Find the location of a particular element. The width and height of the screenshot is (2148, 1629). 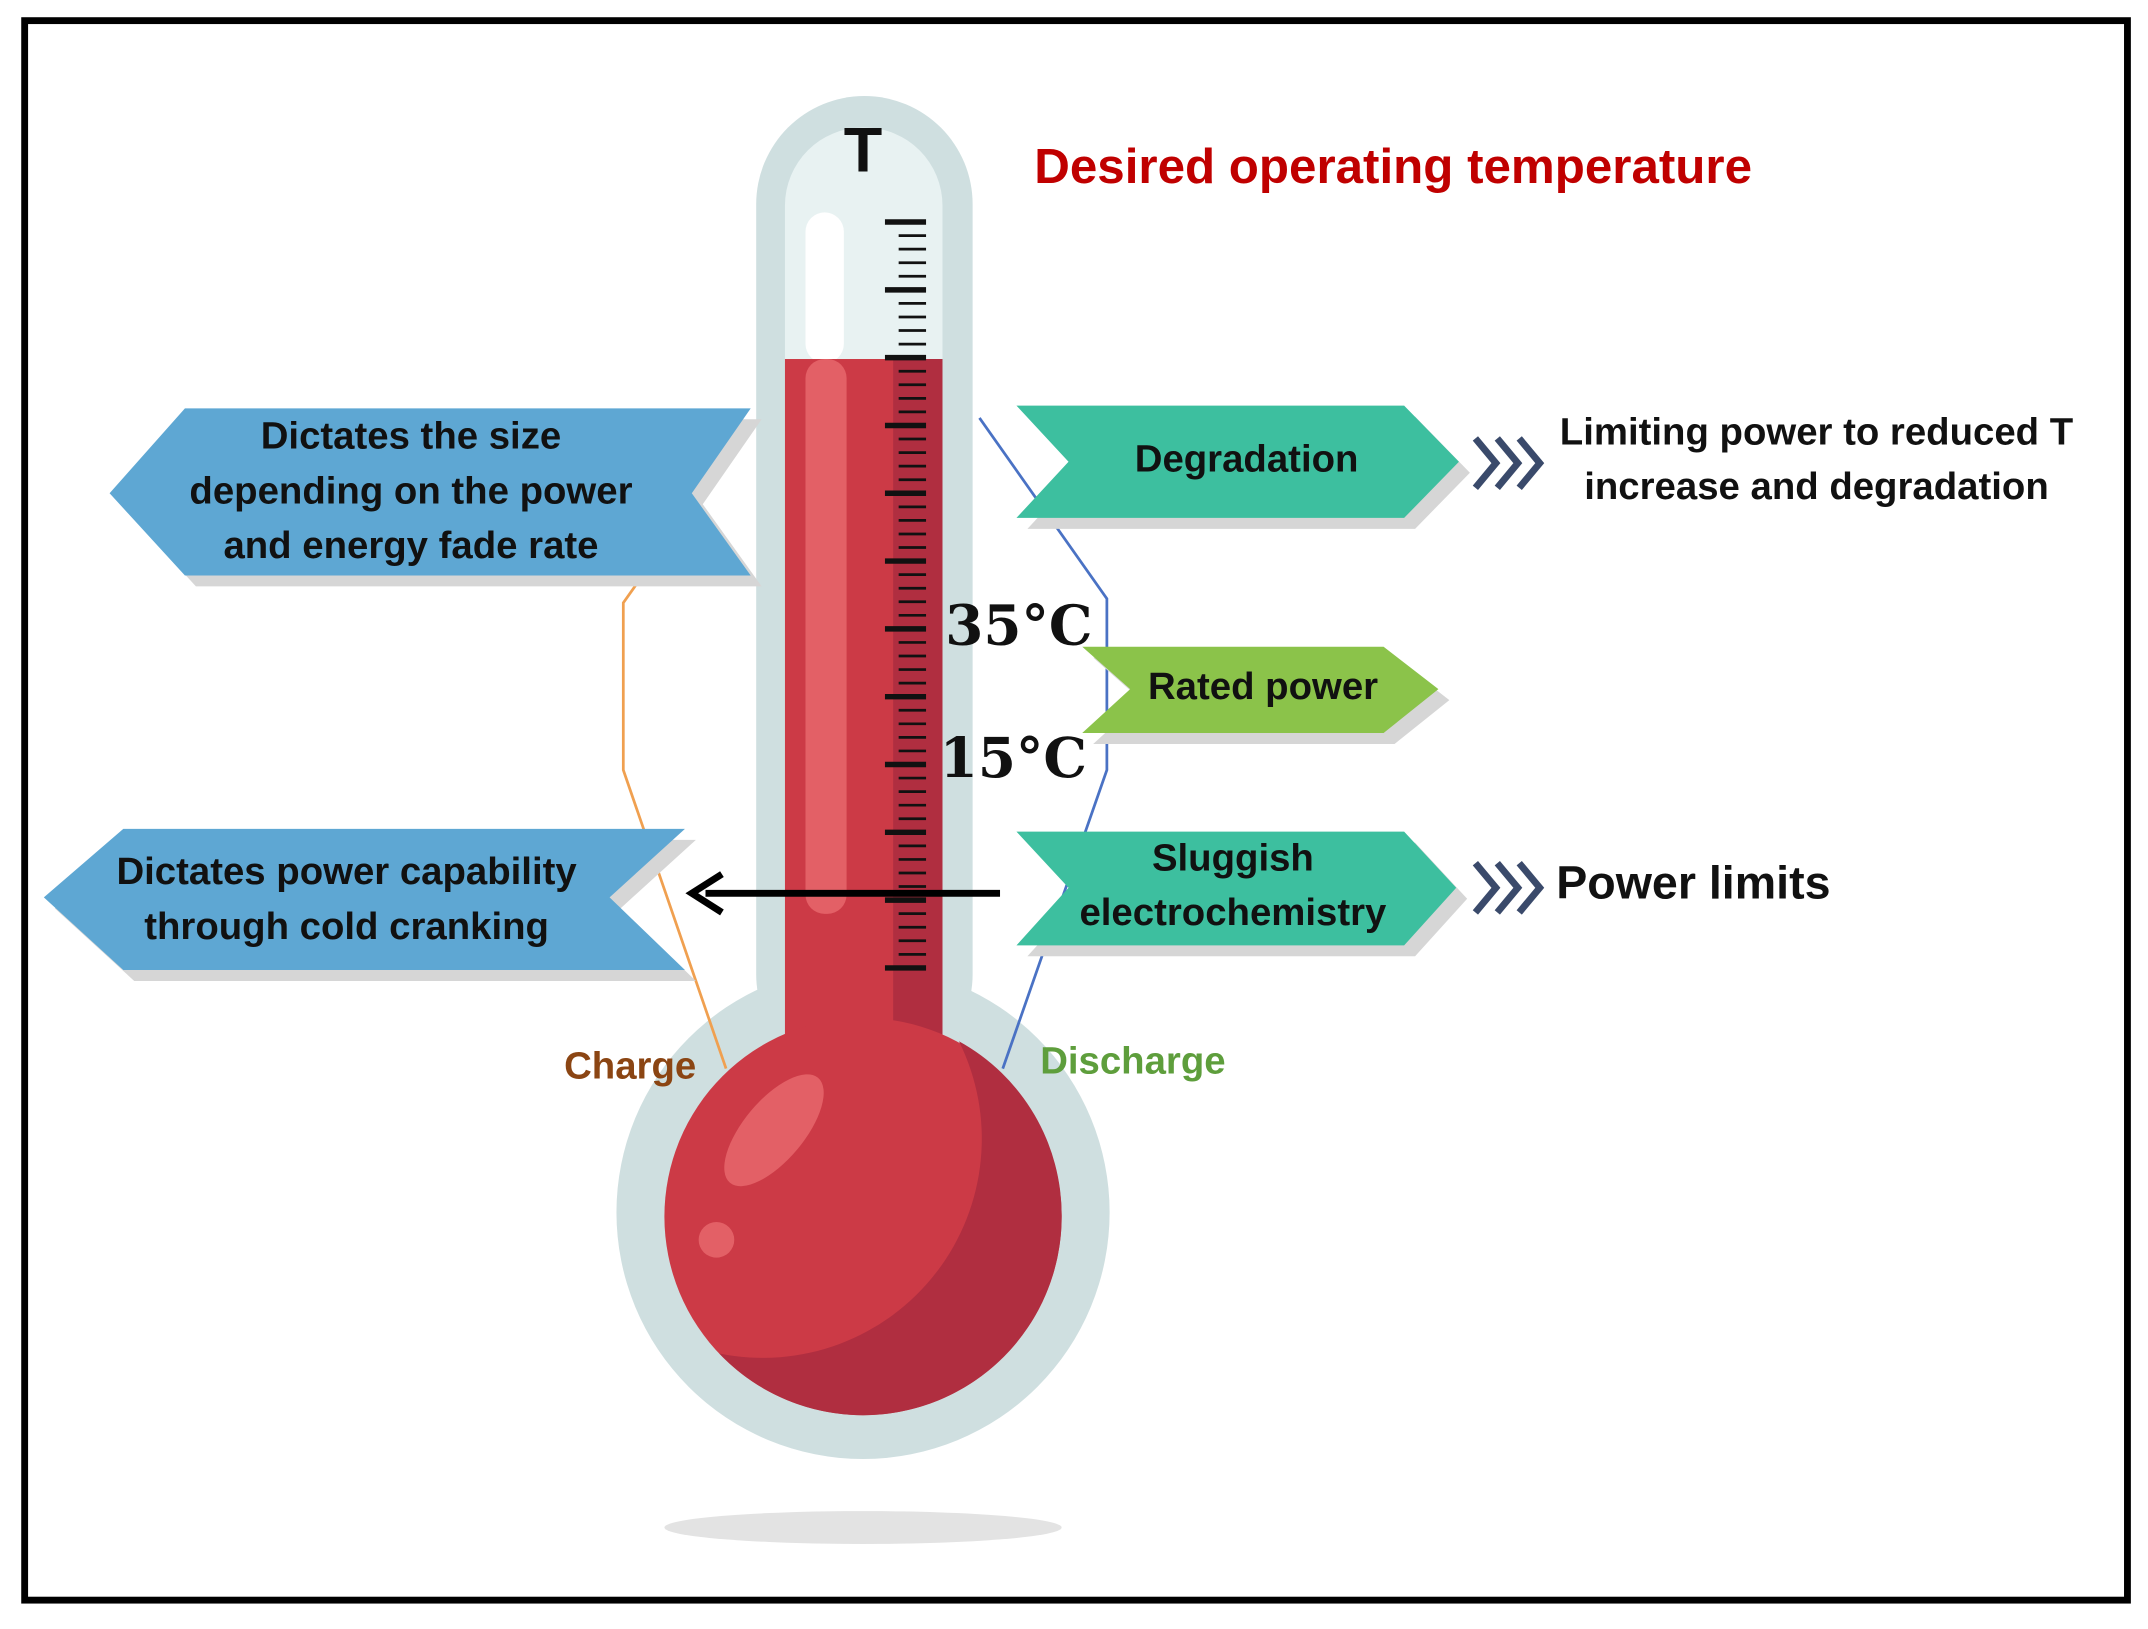

label-line: through cold cranking is located at coordinates (346, 926).